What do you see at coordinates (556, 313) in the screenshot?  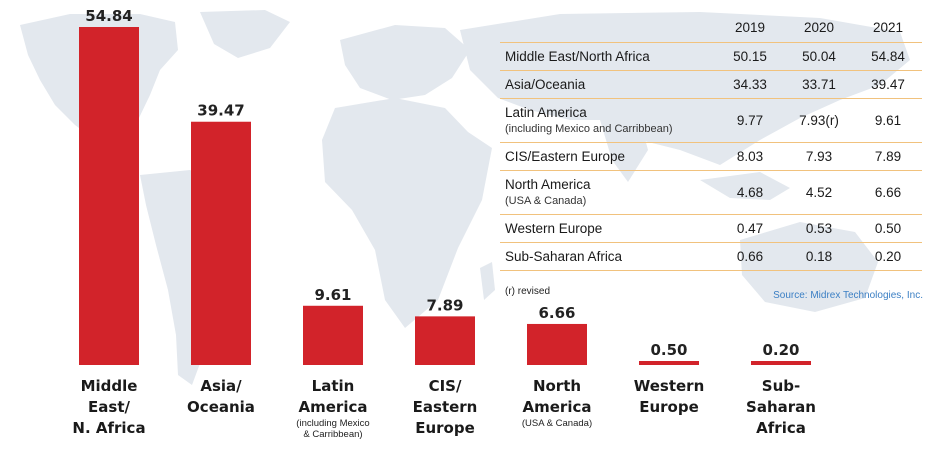 I see `bar-value-label: 6.66` at bounding box center [556, 313].